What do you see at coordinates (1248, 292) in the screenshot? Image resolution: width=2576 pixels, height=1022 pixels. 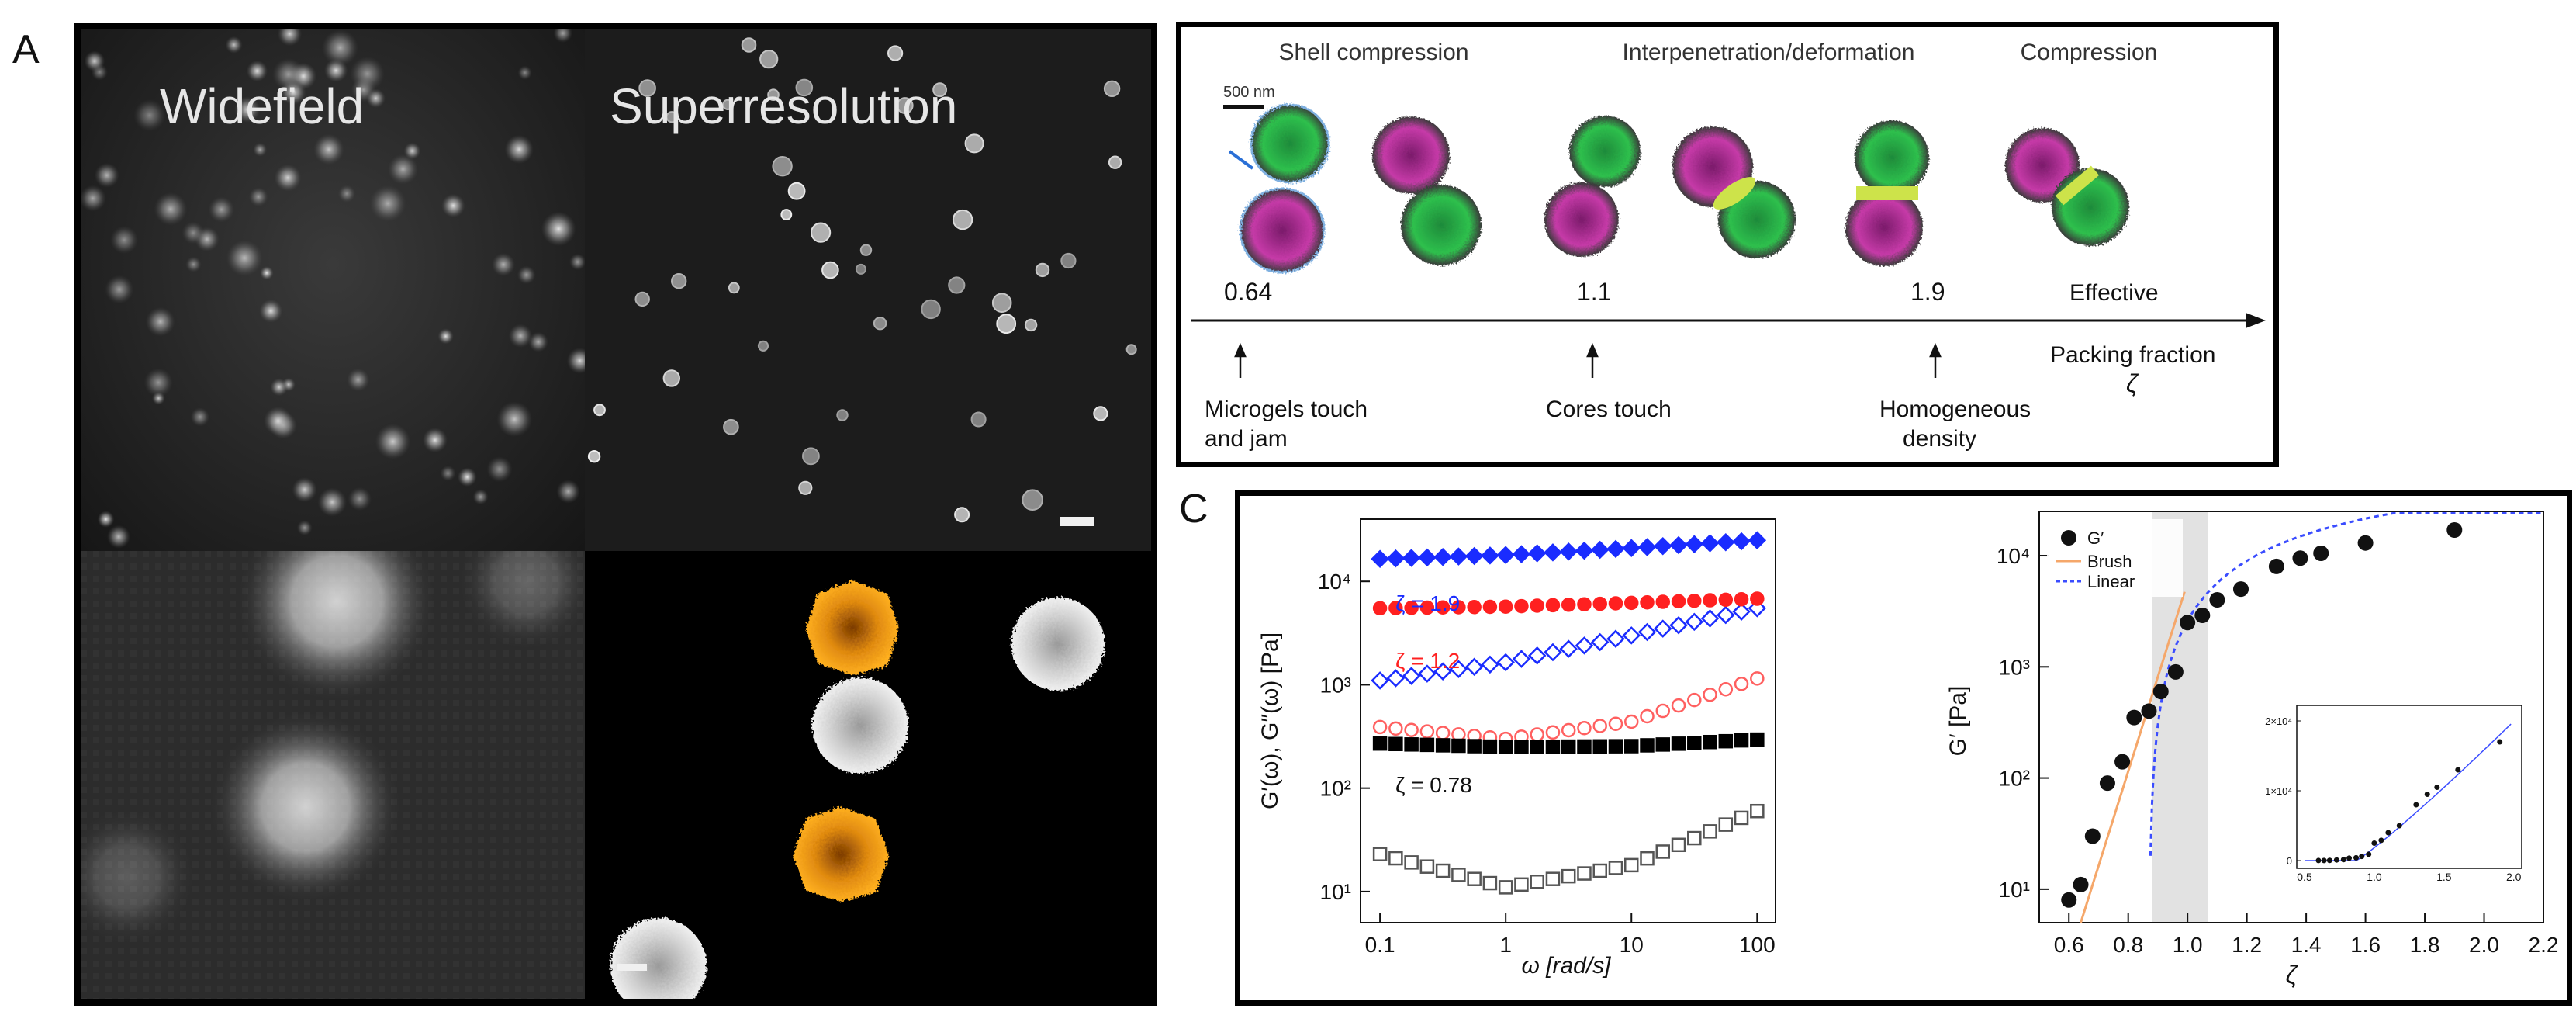 I see `axis-value: 0.64` at bounding box center [1248, 292].